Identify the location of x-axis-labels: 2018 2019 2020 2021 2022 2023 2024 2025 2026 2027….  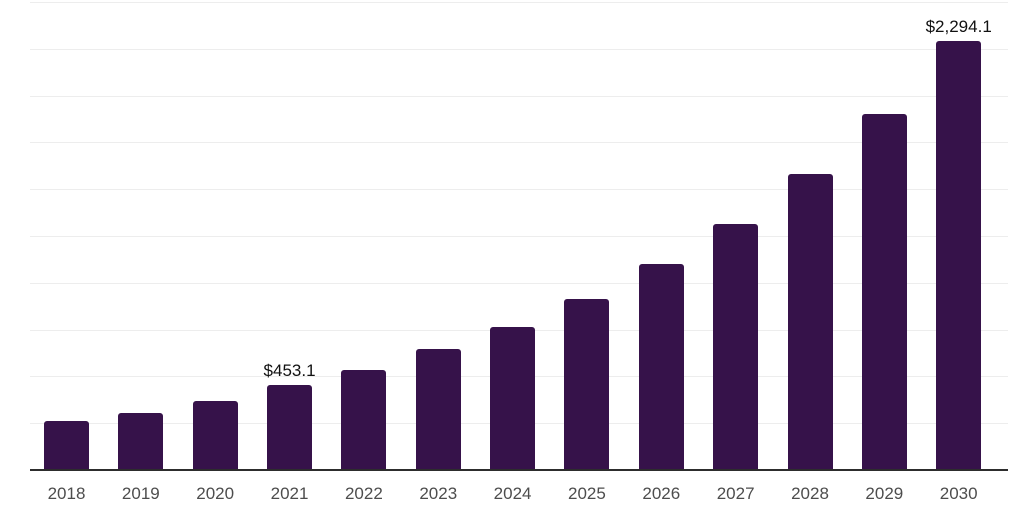
(519, 494).